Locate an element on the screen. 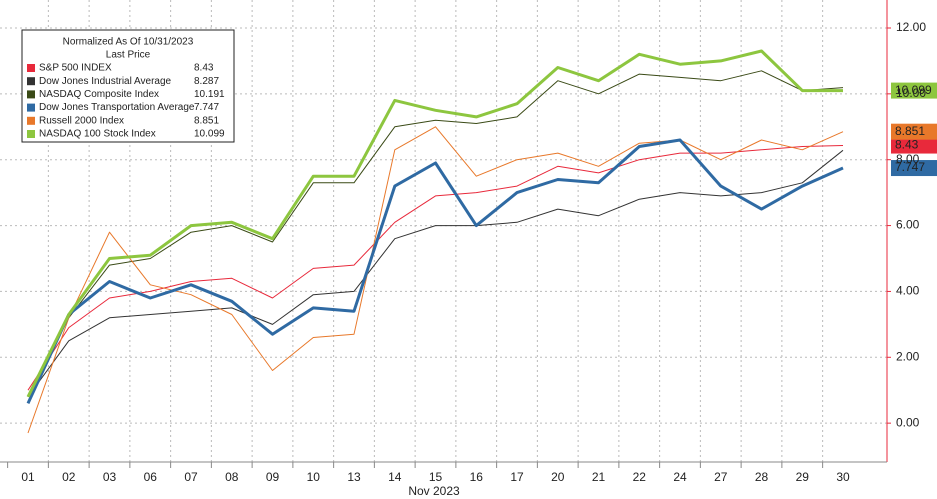 The image size is (937, 499). y-tick-label: 8.00 is located at coordinates (908, 159).